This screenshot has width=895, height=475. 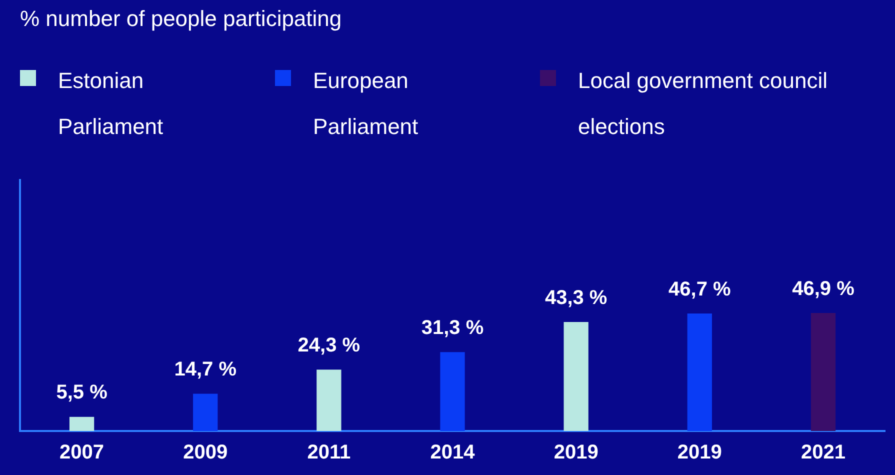 What do you see at coordinates (453, 453) in the screenshot?
I see `x-tick-label: 2014` at bounding box center [453, 453].